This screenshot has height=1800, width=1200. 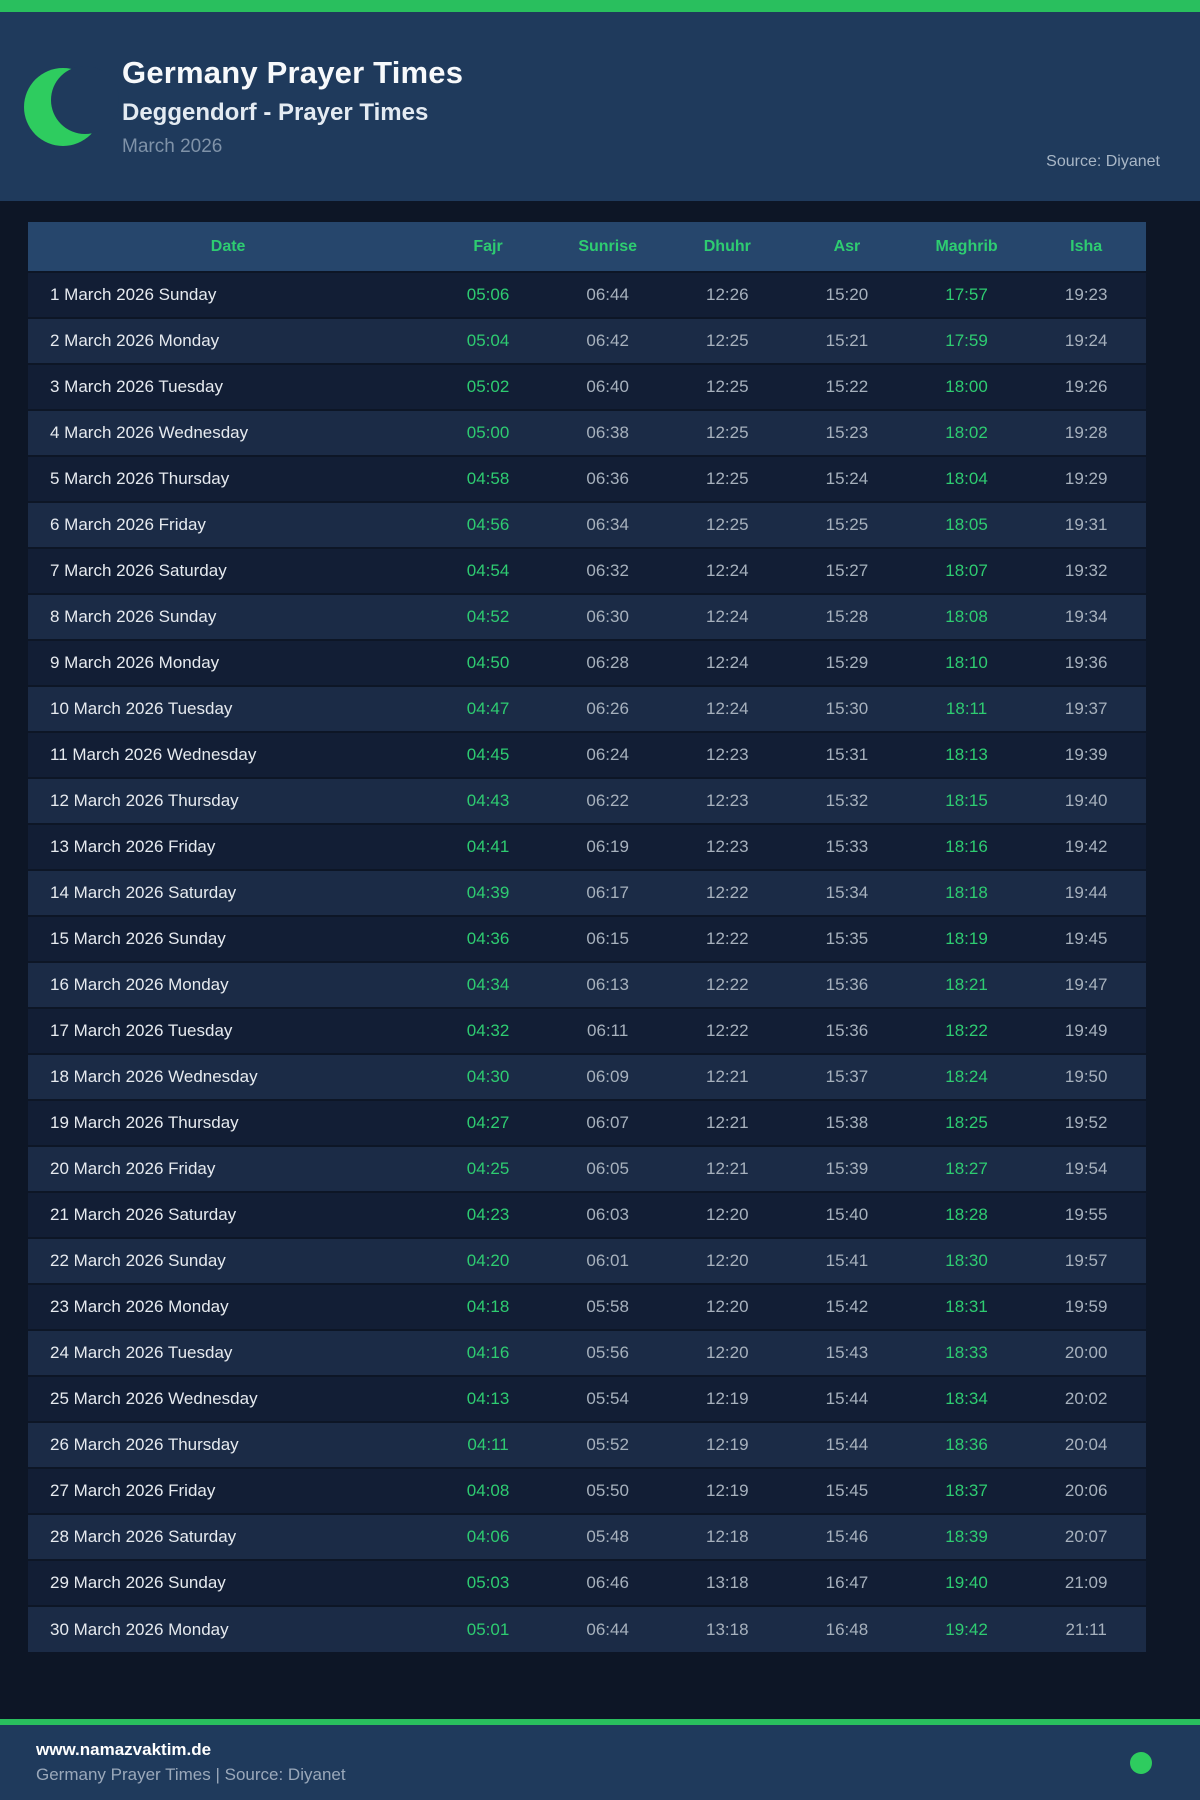 What do you see at coordinates (488, 1260) in the screenshot?
I see `fajr-cell: 04:20` at bounding box center [488, 1260].